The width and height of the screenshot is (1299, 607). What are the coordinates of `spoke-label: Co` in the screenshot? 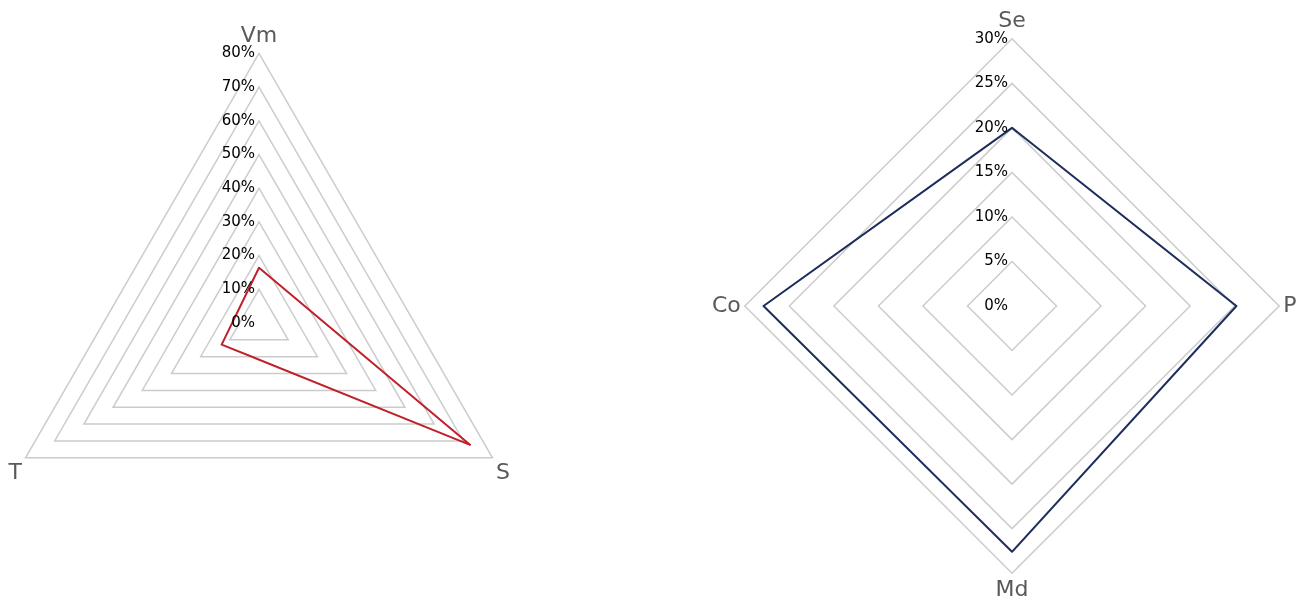 It's located at (726, 304).